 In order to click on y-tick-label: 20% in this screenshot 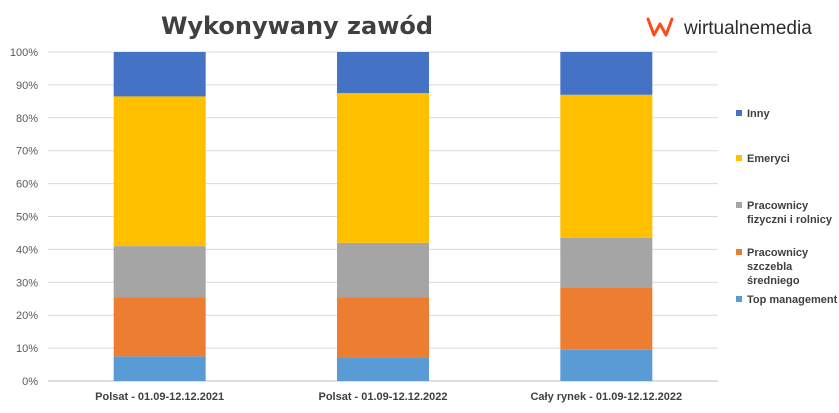, I will do `click(27, 316)`.